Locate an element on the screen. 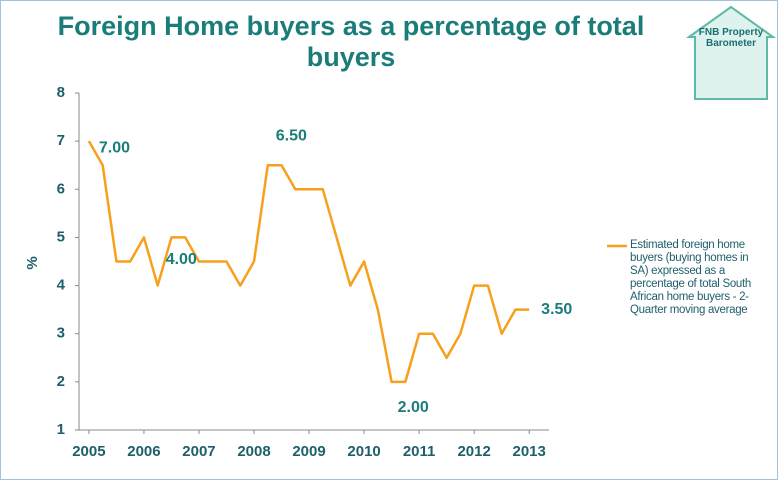  x-tick-label: 2006 is located at coordinates (143, 451).